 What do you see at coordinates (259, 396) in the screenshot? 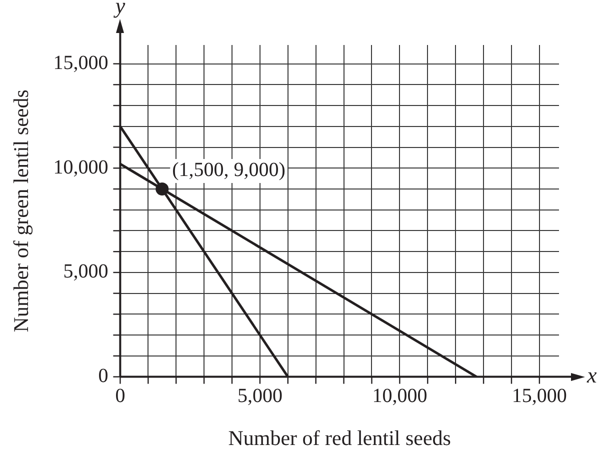
I see `x-tick-label: 5,000` at bounding box center [259, 396].